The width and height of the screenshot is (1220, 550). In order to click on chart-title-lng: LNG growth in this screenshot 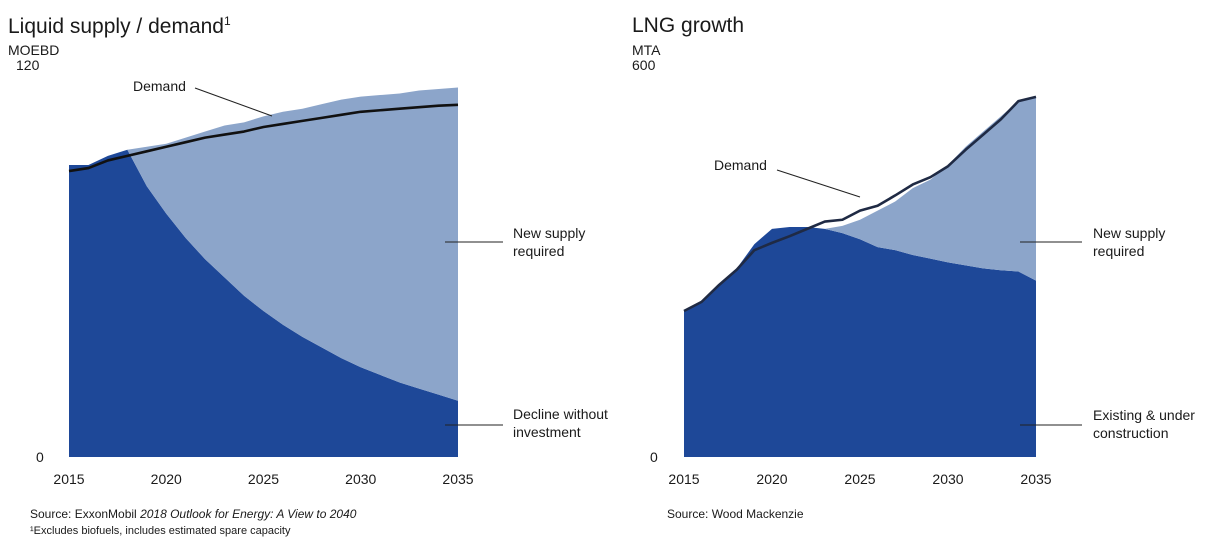, I will do `click(688, 25)`.